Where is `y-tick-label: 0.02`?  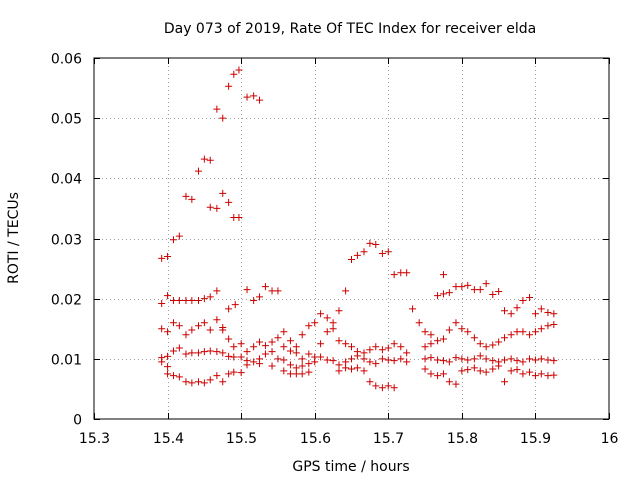
y-tick-label: 0.02 is located at coordinates (66, 301).